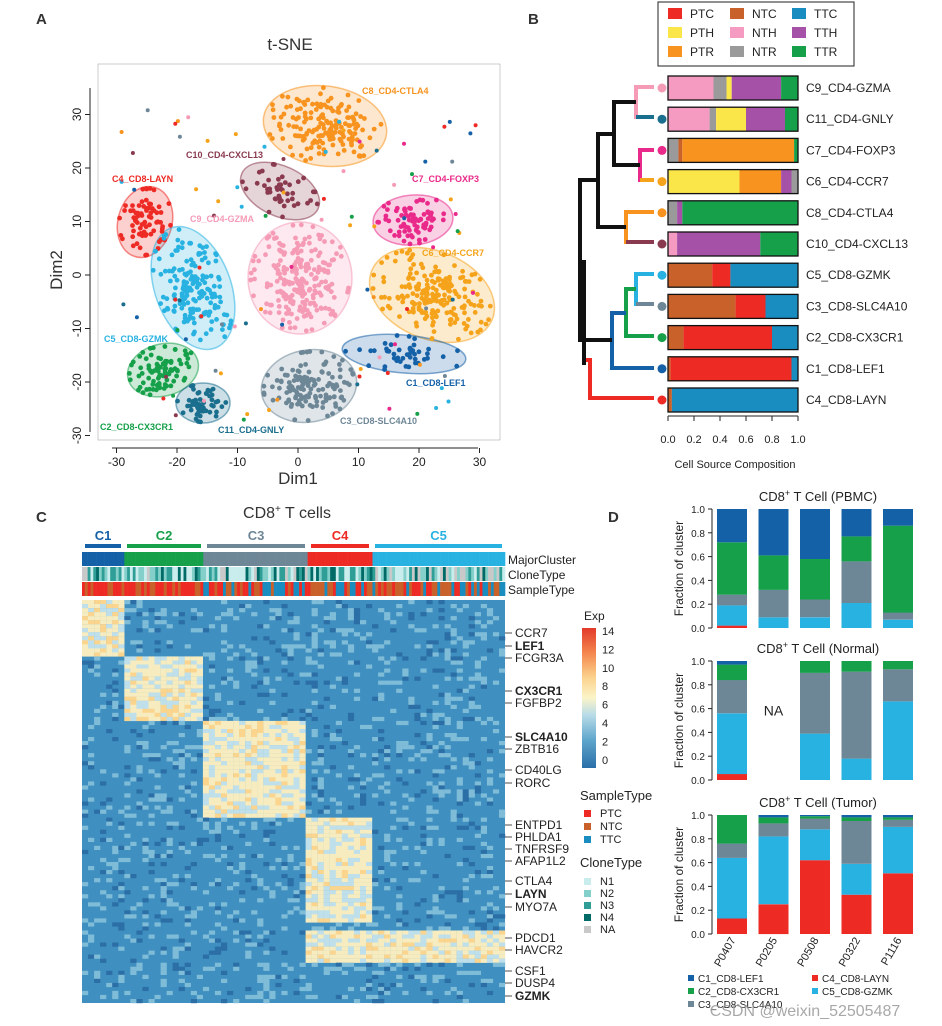 This screenshot has width=942, height=1026. I want to click on title-part: CD8, so click(770, 648).